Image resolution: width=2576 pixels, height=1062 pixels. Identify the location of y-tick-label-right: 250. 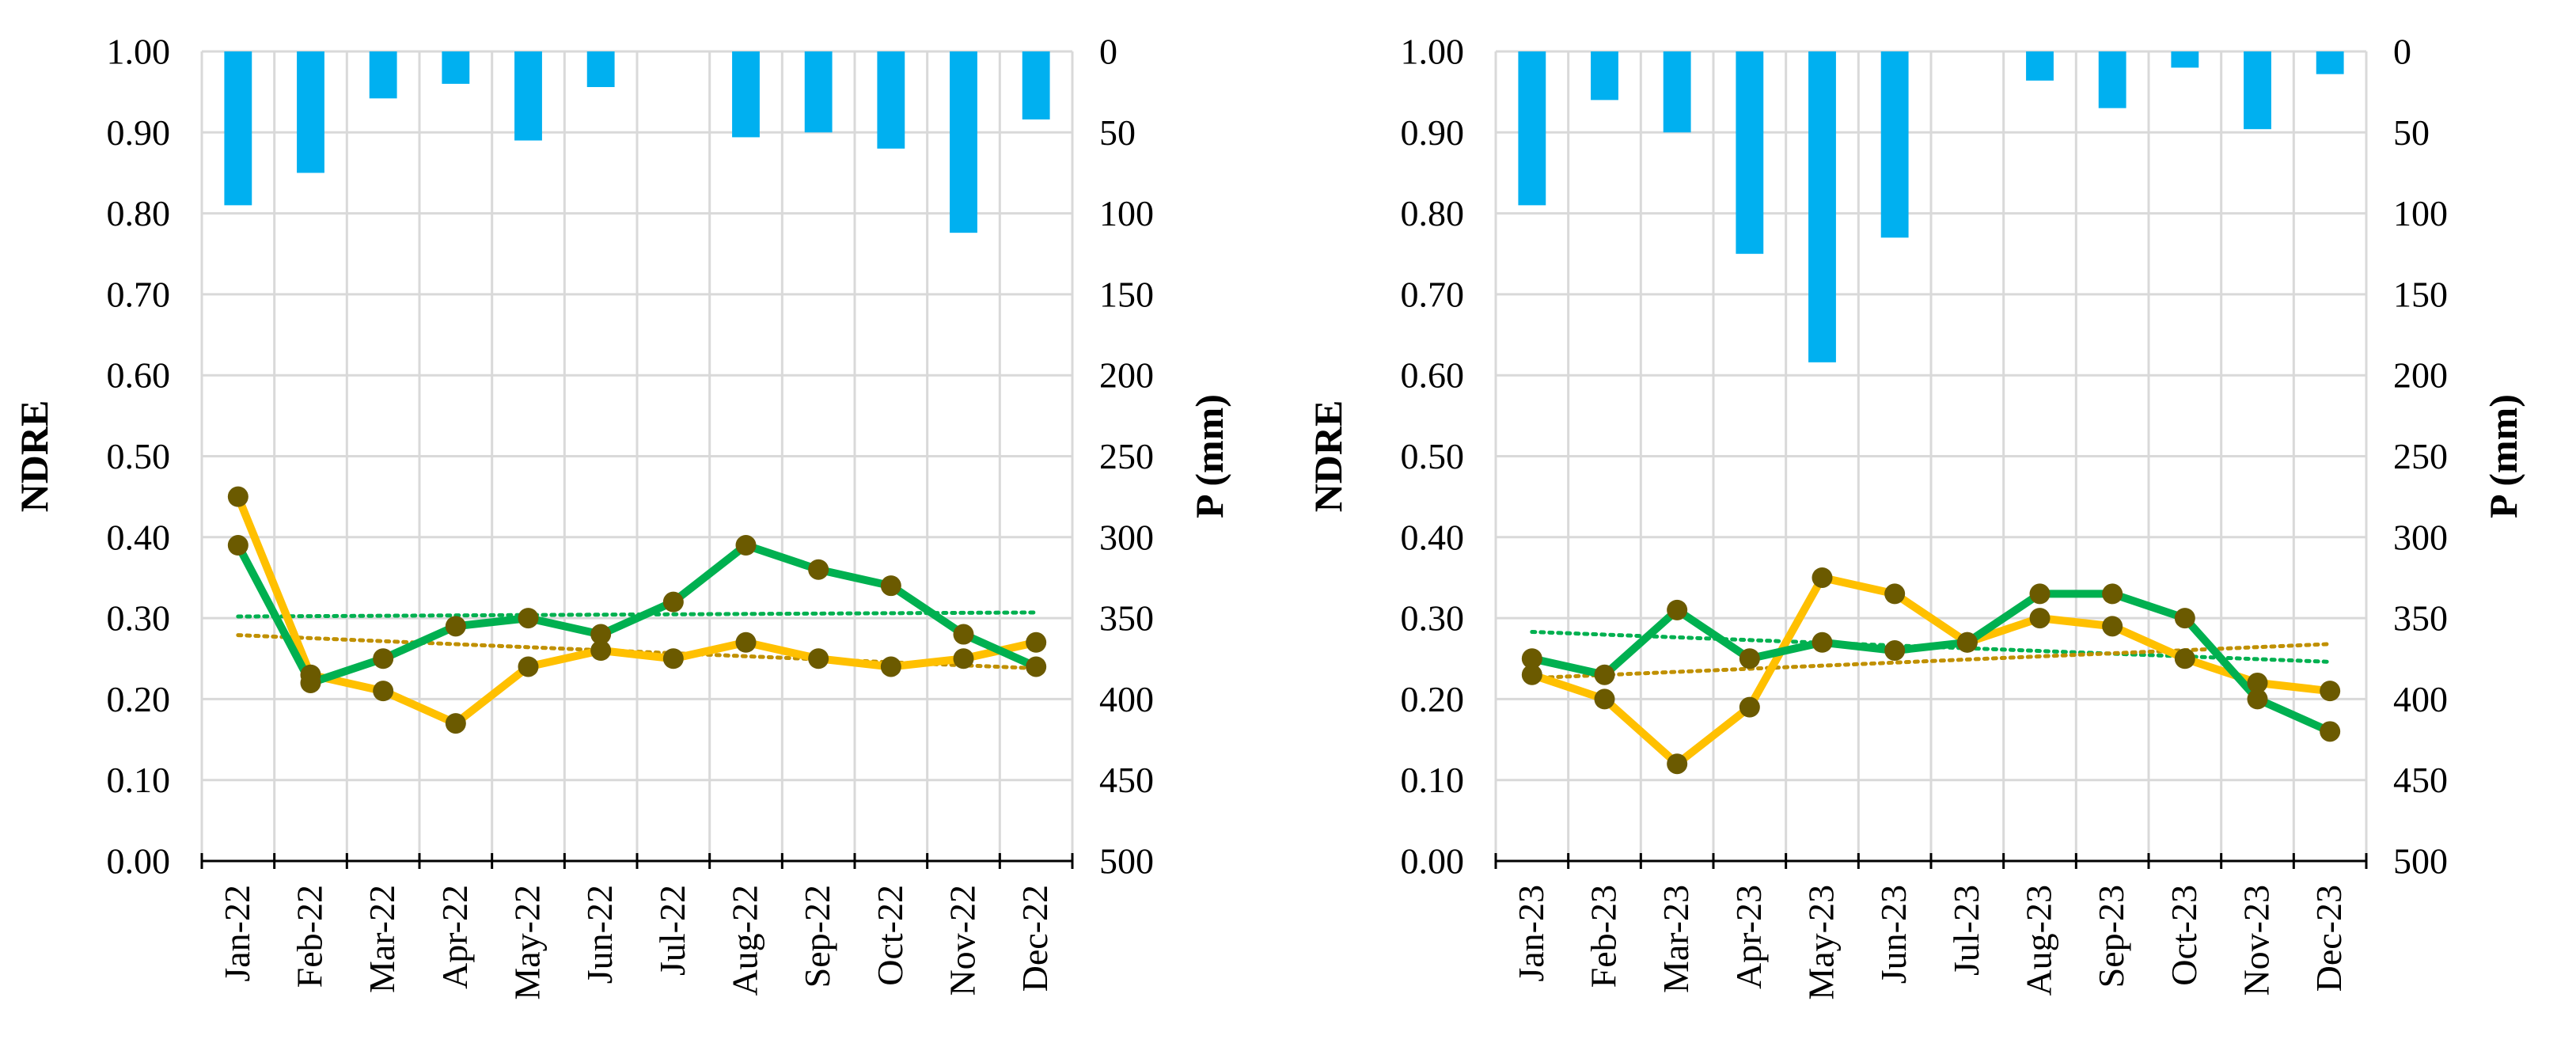
(2420, 456).